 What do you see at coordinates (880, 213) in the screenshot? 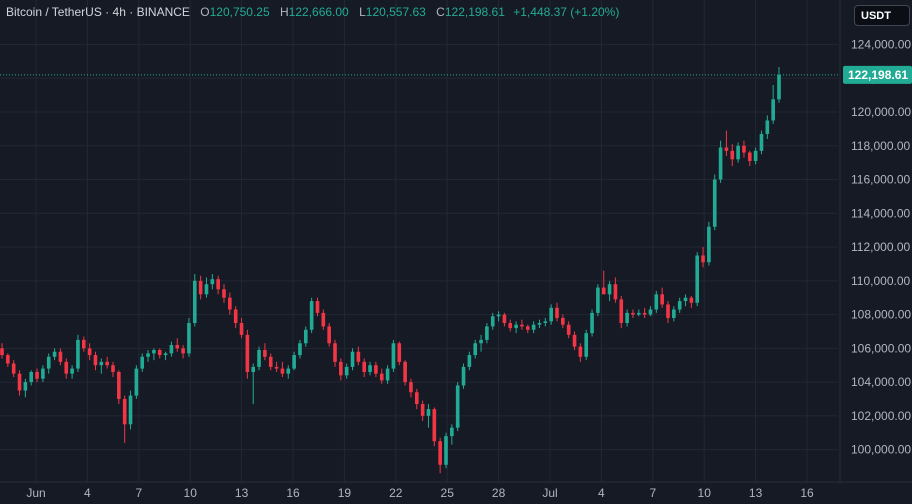
I see `y-axis-tick-label: 114,000.00` at bounding box center [880, 213].